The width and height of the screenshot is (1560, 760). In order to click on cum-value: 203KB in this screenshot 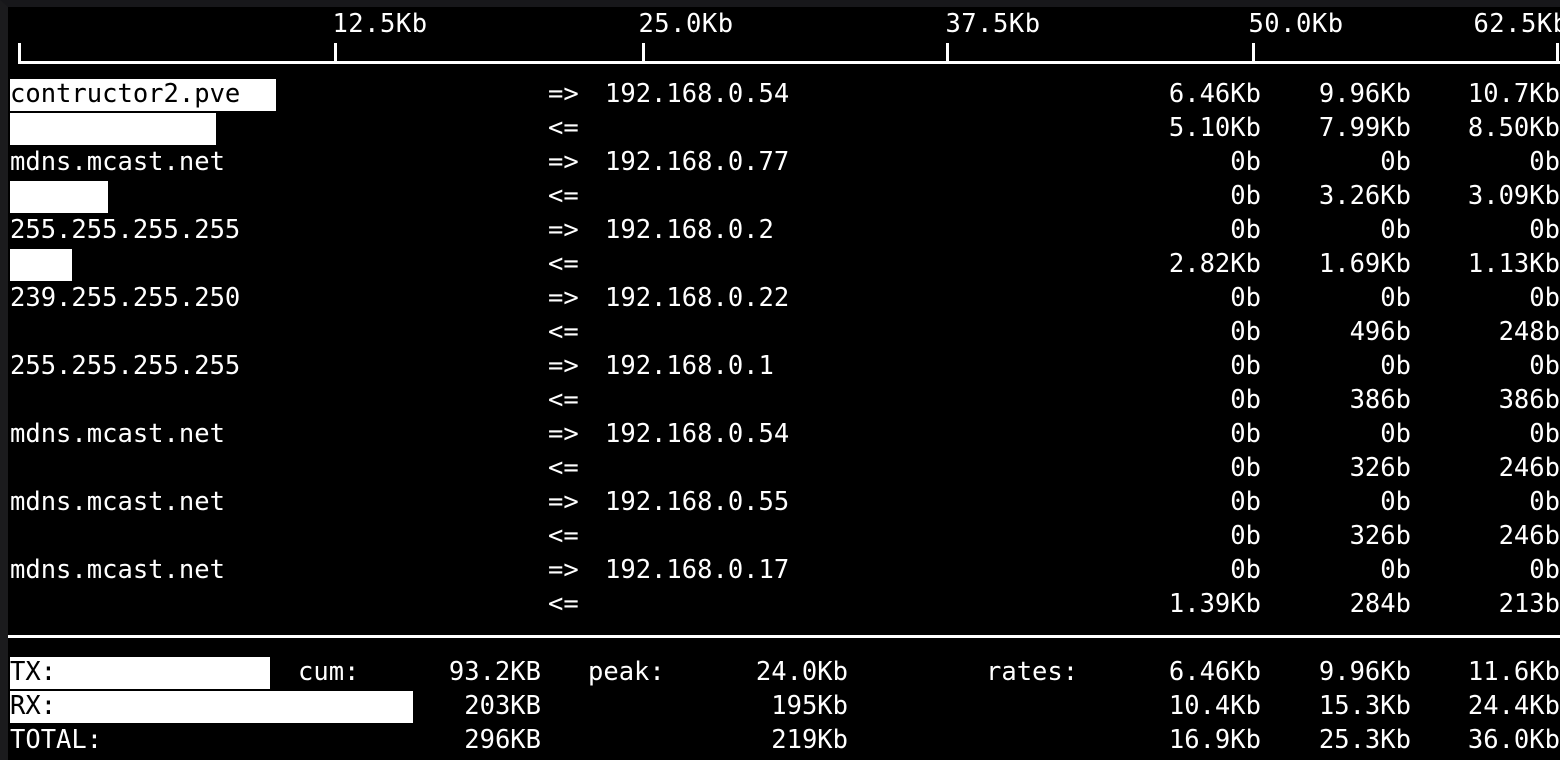, I will do `click(502, 706)`.